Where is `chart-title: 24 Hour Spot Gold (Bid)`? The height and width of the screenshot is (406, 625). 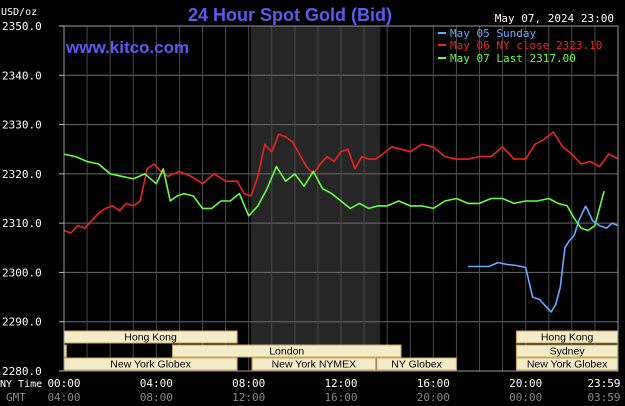
chart-title: 24 Hour Spot Gold (Bid) is located at coordinates (290, 15).